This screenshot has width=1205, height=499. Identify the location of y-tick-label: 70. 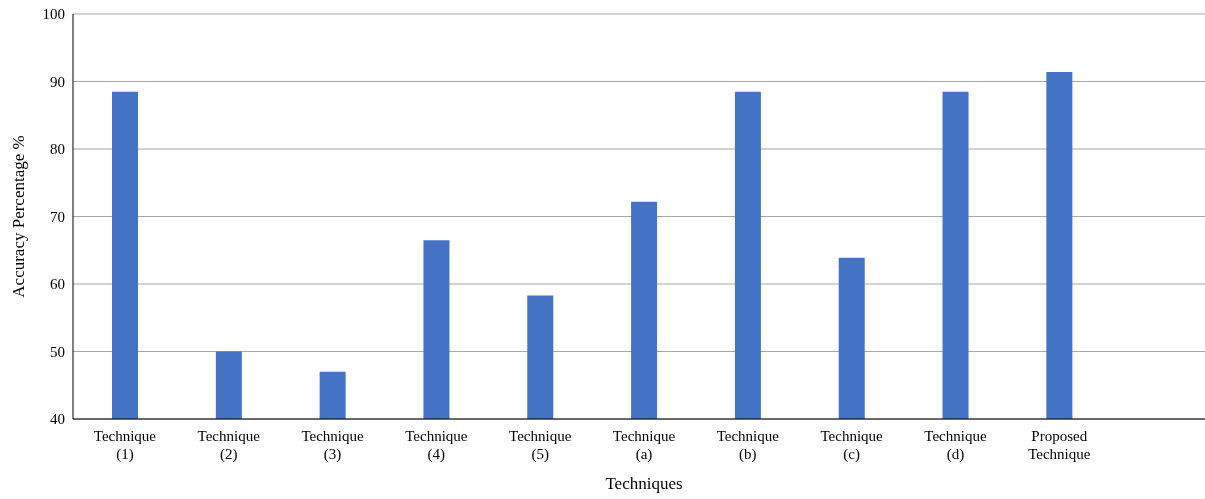
(57, 216).